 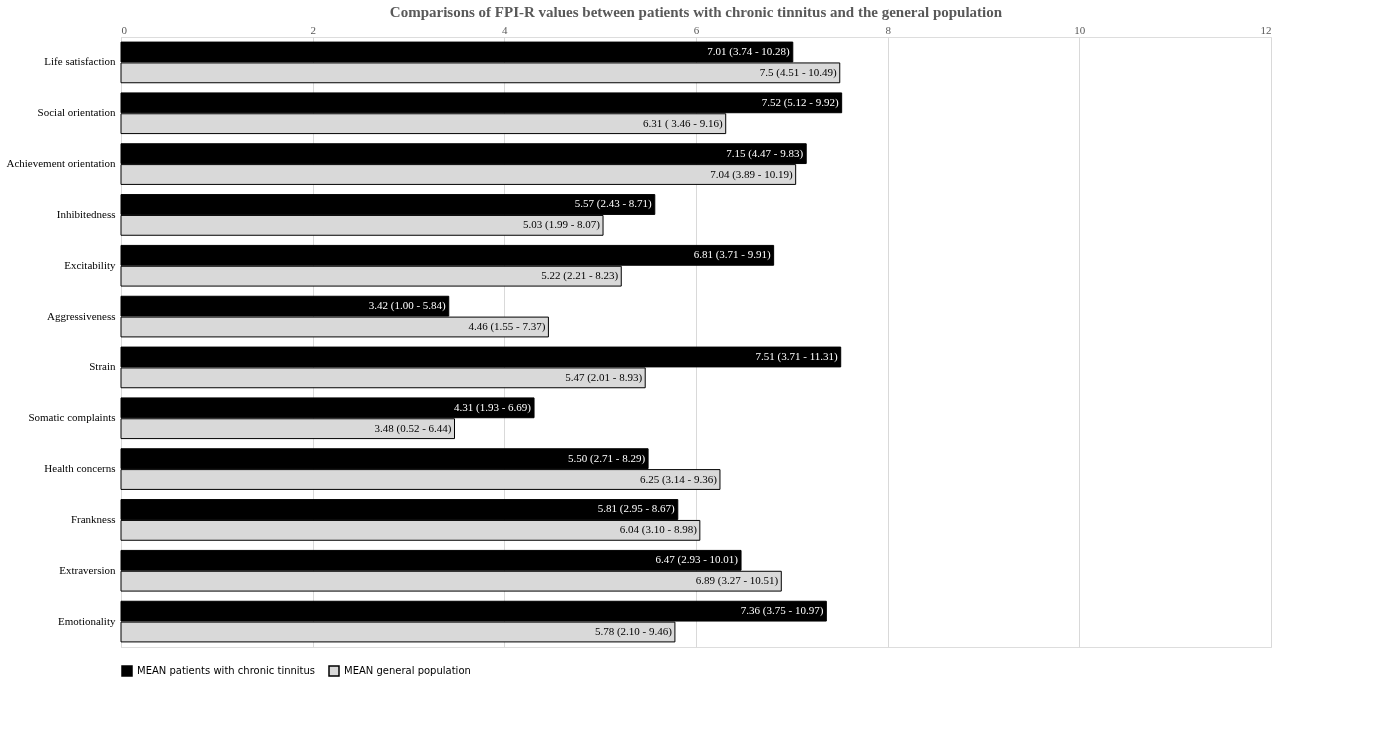 What do you see at coordinates (90, 264) in the screenshot?
I see `y-tick-label: Excitability` at bounding box center [90, 264].